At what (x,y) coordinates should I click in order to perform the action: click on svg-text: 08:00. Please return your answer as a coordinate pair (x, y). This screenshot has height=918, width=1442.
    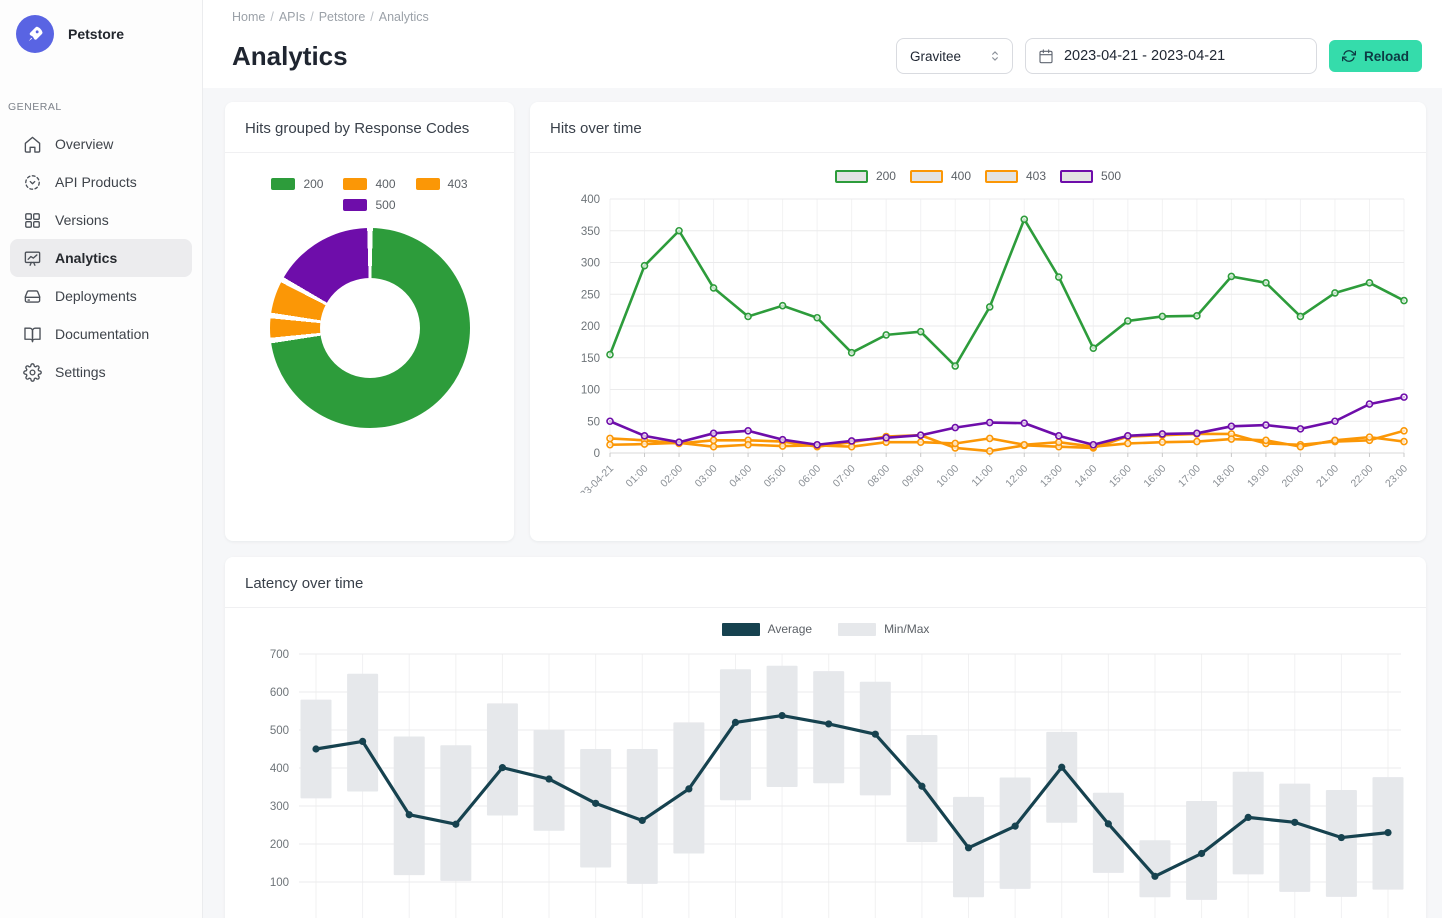
    Looking at the image, I should click on (878, 476).